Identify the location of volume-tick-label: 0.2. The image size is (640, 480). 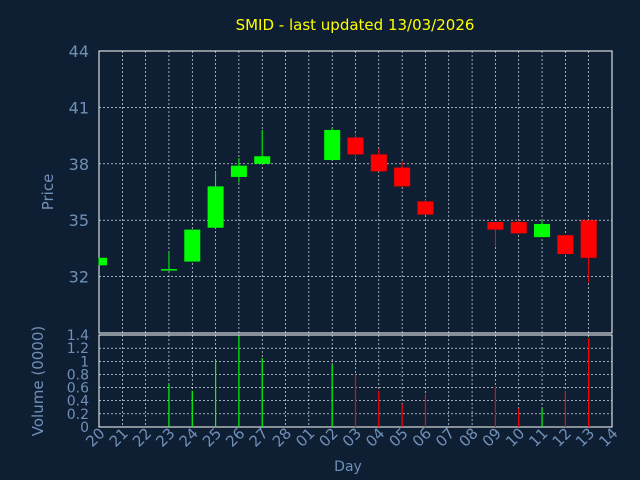
(78, 415).